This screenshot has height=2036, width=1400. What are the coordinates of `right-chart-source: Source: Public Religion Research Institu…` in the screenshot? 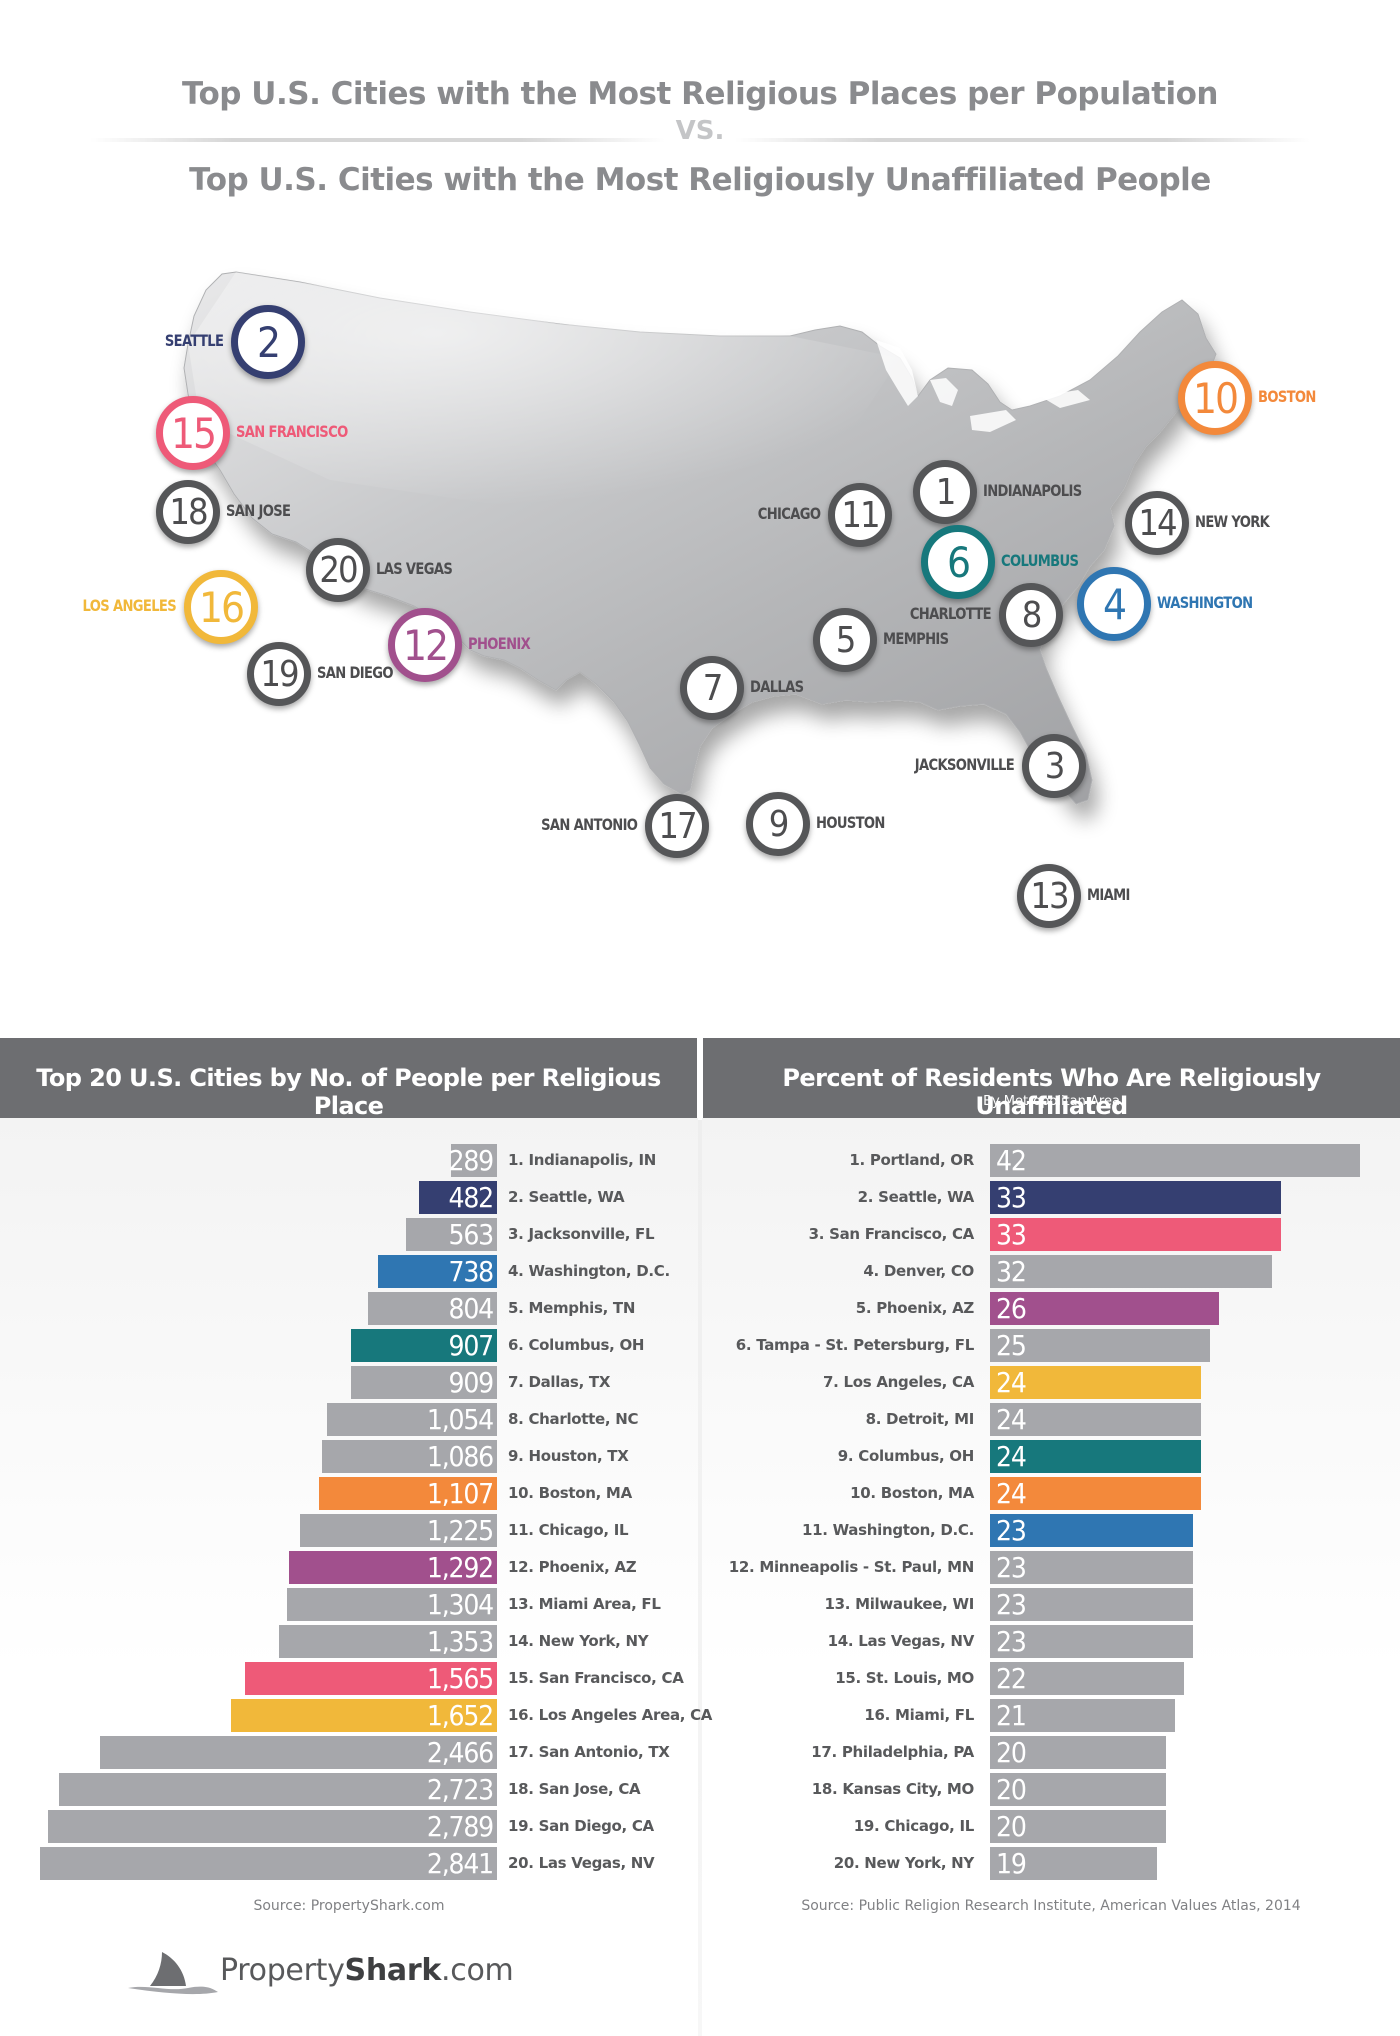 It's located at (1051, 1906).